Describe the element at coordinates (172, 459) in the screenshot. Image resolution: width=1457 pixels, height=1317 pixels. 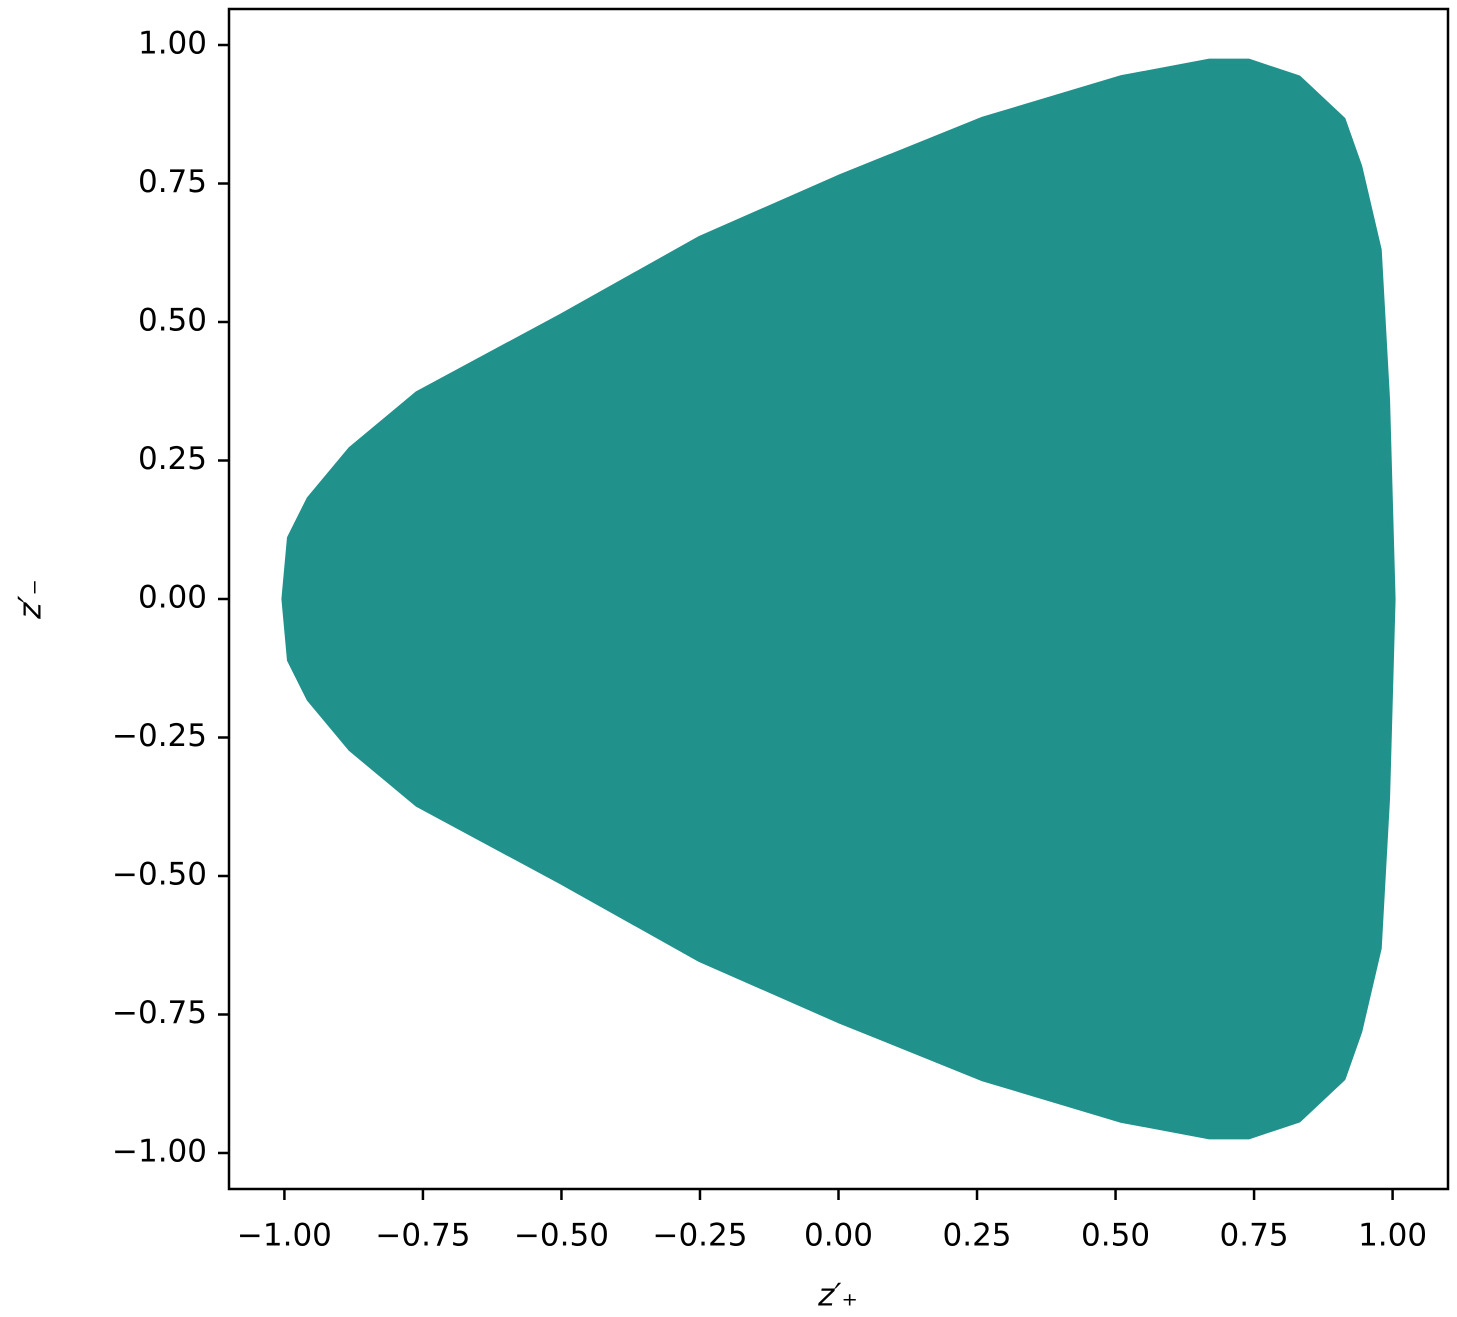
I see `y-tick-label: 0.25` at that location.